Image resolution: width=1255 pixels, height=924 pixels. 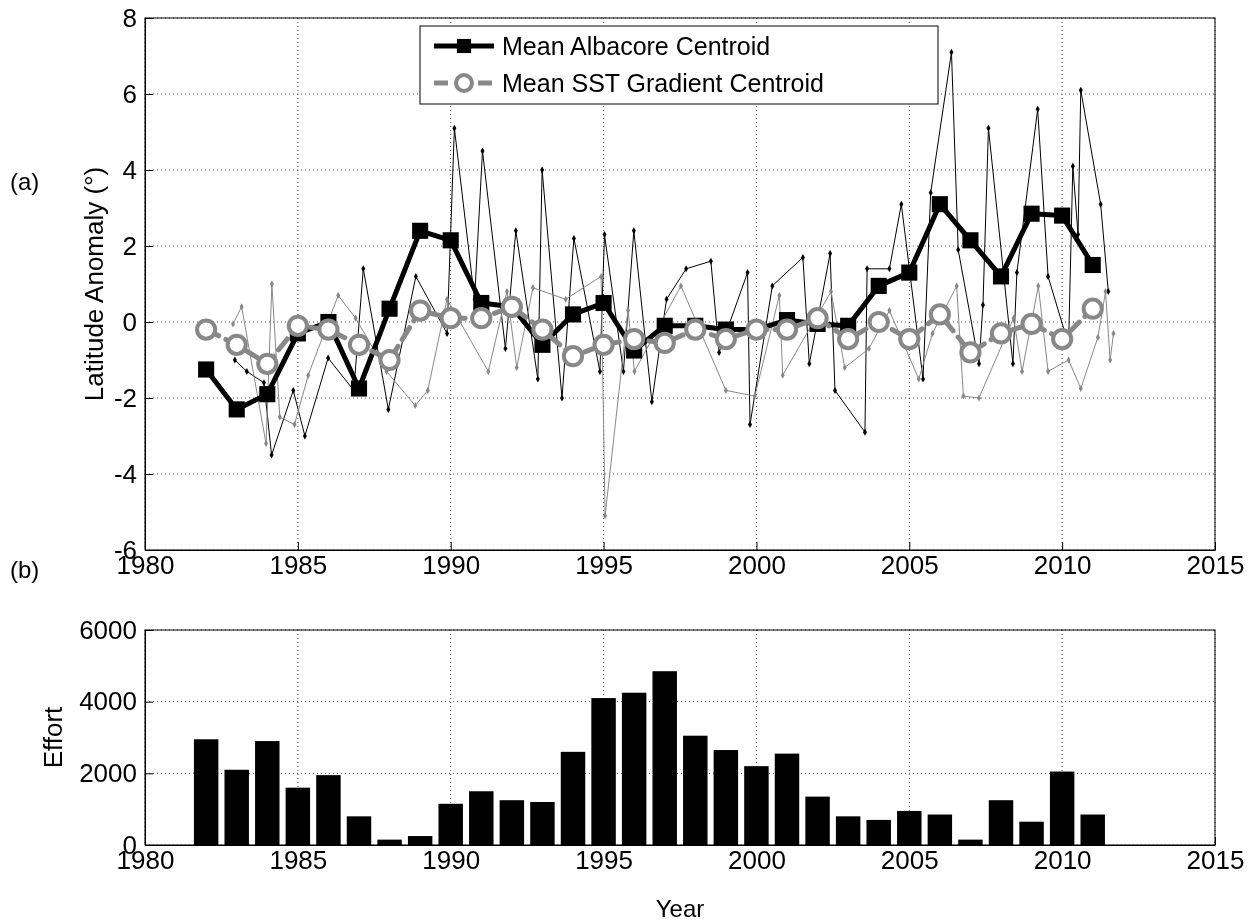 I want to click on y-tick-label: 6, so click(x=129, y=93).